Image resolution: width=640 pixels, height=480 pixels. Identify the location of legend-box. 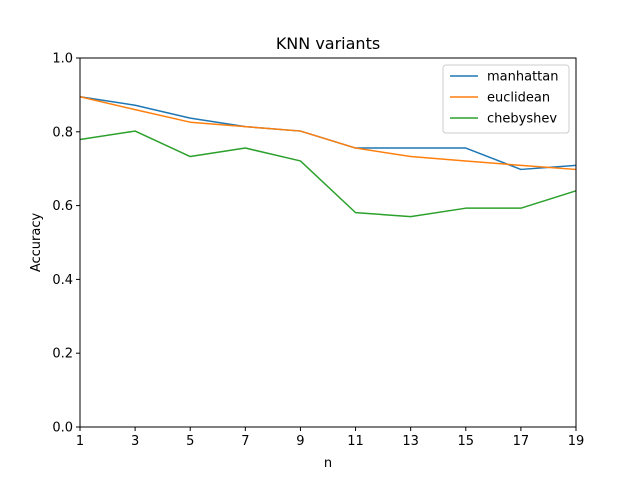
(506, 99).